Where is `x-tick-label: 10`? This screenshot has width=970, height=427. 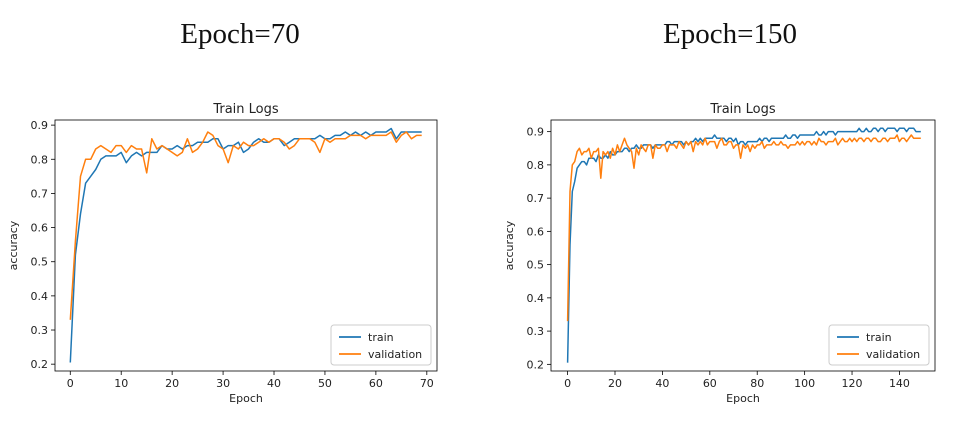
x-tick-label: 10 is located at coordinates (121, 383).